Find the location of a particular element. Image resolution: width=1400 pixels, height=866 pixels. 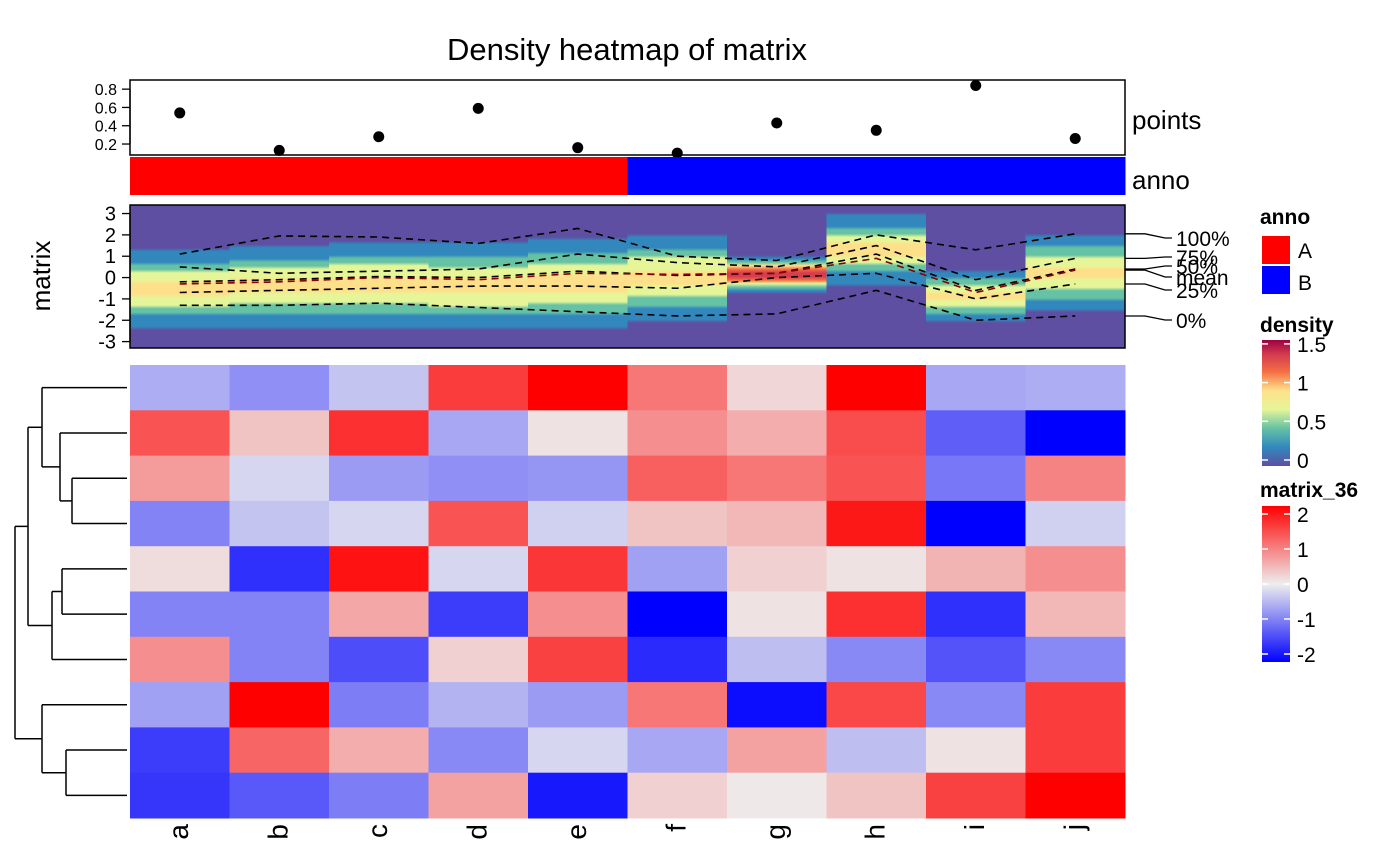

quantile-leader-median is located at coordinates (1148, 267).